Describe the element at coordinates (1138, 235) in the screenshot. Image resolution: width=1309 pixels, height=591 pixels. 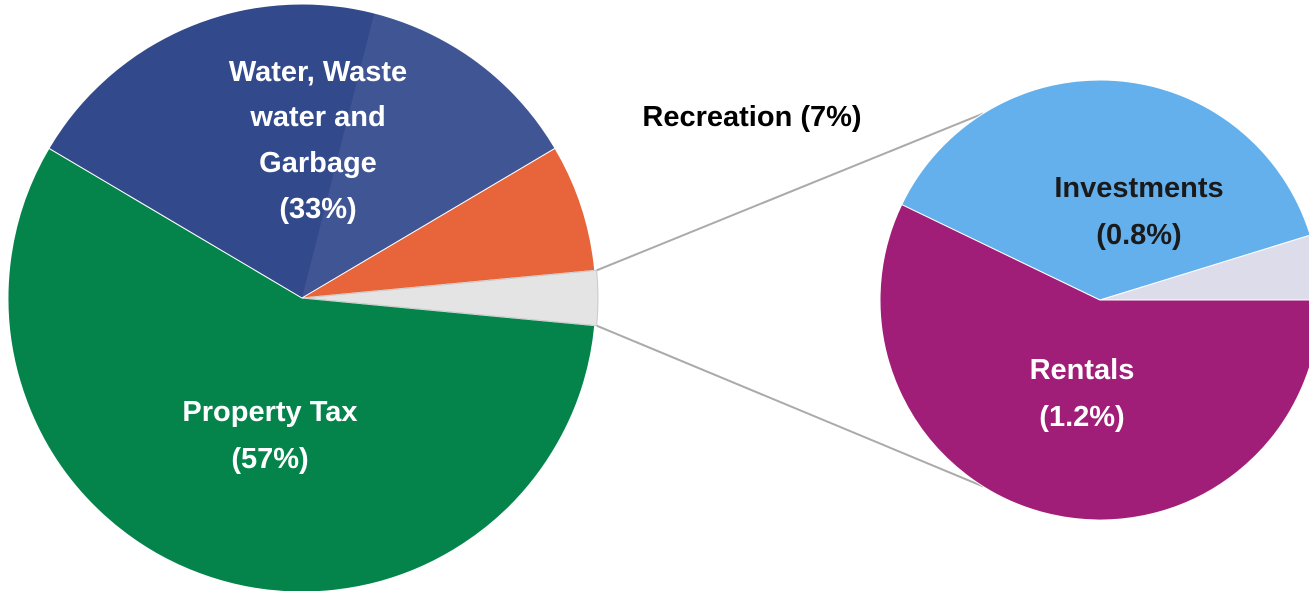
I see `label-investments-value: (0.8%)` at that location.